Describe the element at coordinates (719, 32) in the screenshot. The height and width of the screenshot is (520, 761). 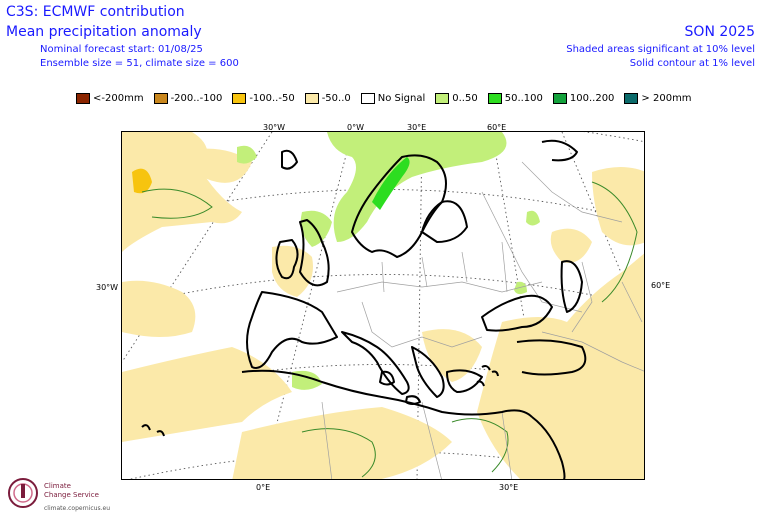
I see `season-label: SON 2025` at that location.